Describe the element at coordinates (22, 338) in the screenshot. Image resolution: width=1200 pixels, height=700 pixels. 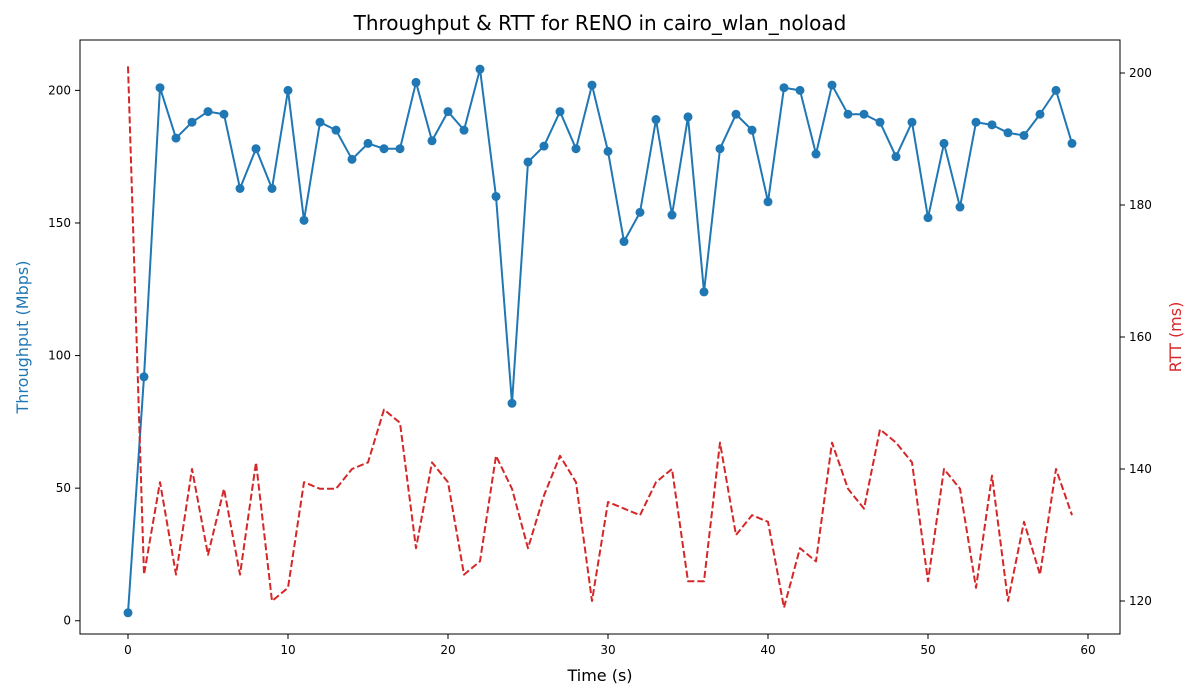
I see `left-axis-label: Throughput (Mbps)` at that location.